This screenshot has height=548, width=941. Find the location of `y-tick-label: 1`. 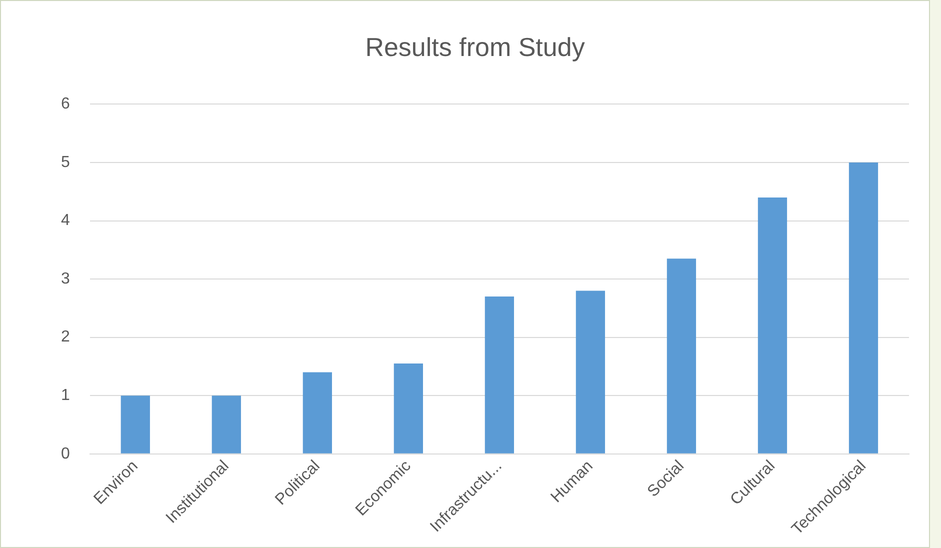

y-tick-label: 1 is located at coordinates (65, 395).